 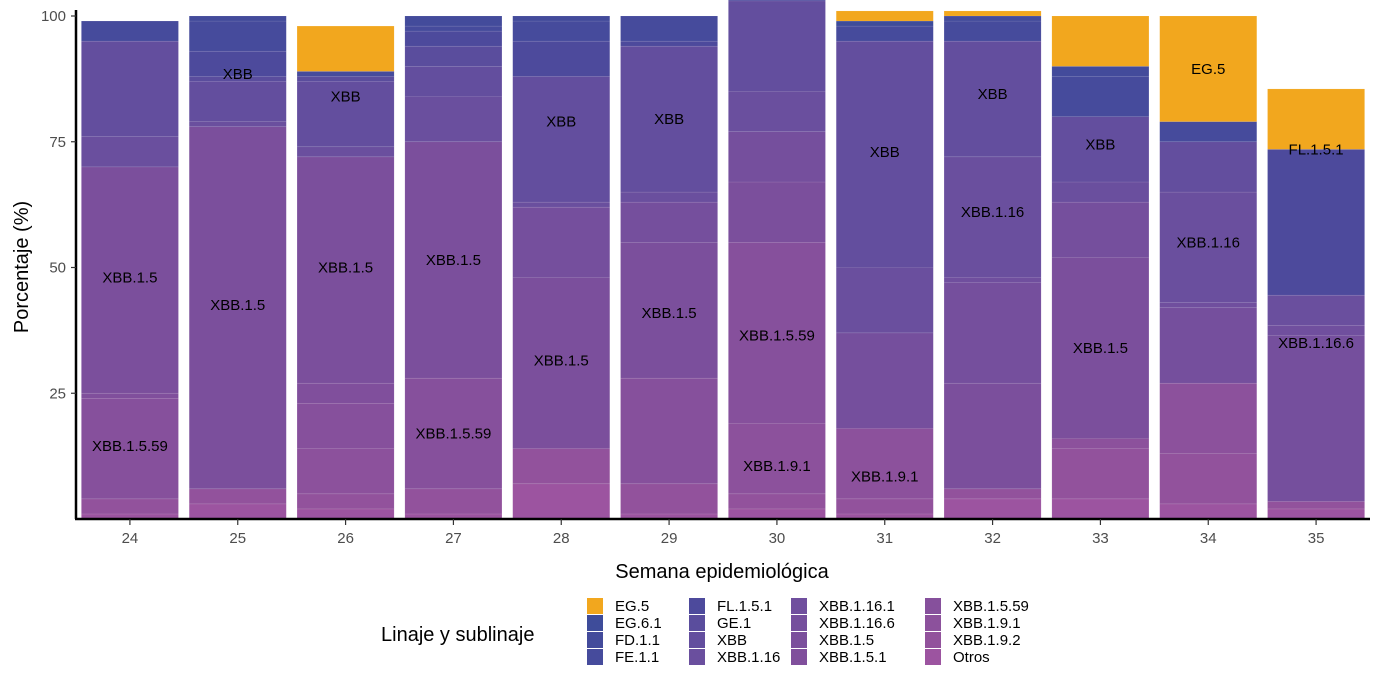 I want to click on x-tick-label-28: 28, so click(x=561, y=538).